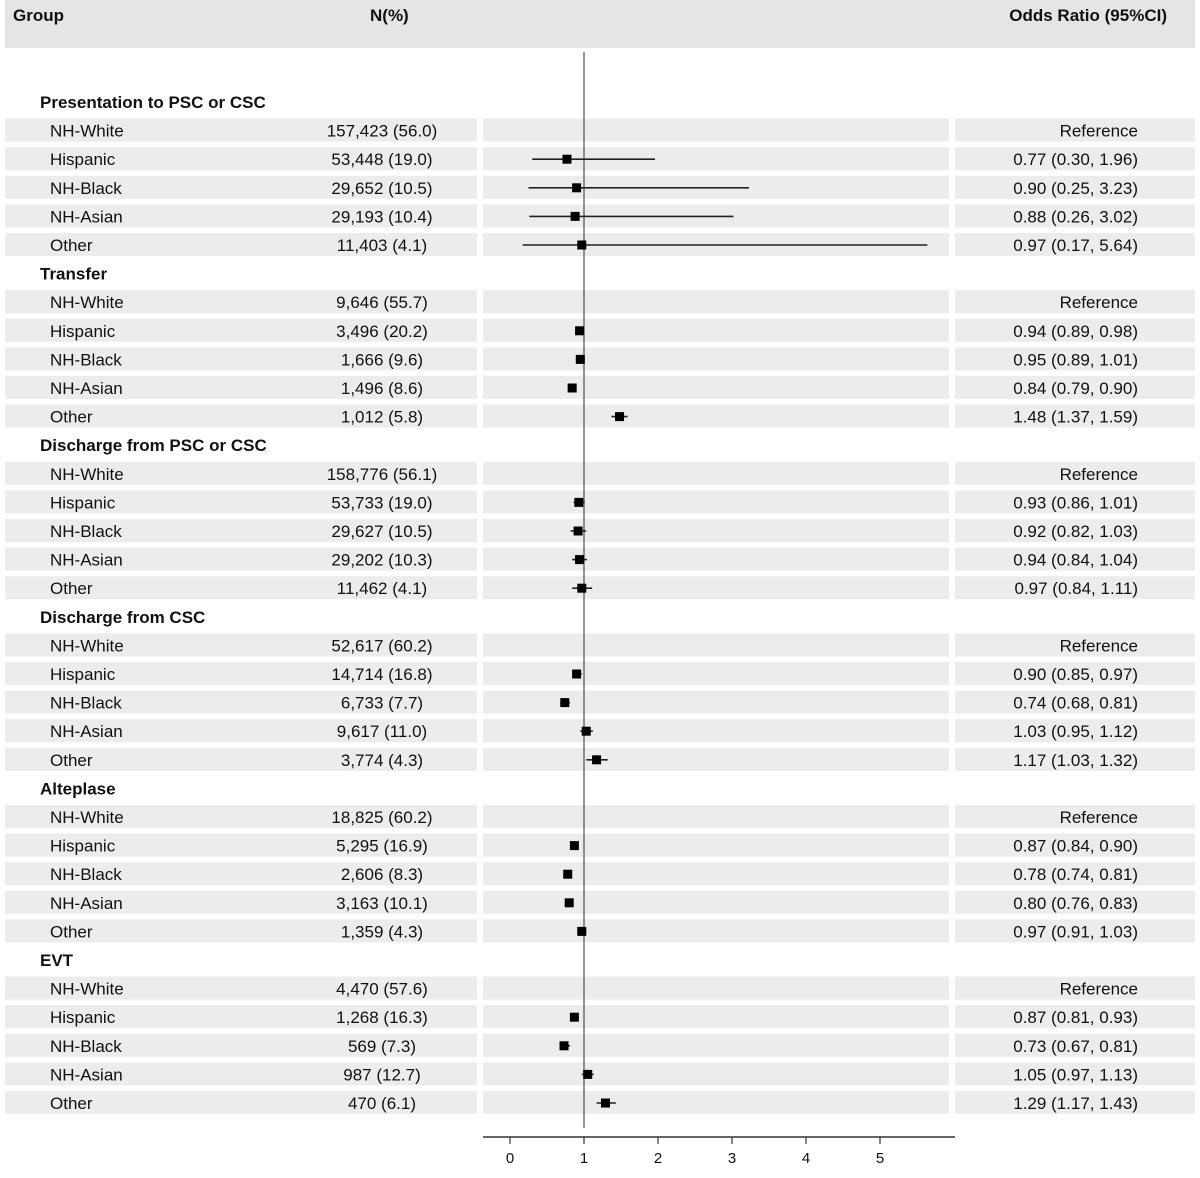  What do you see at coordinates (381, 674) in the screenshot?
I see `row-n: 14,714 (16.8)` at bounding box center [381, 674].